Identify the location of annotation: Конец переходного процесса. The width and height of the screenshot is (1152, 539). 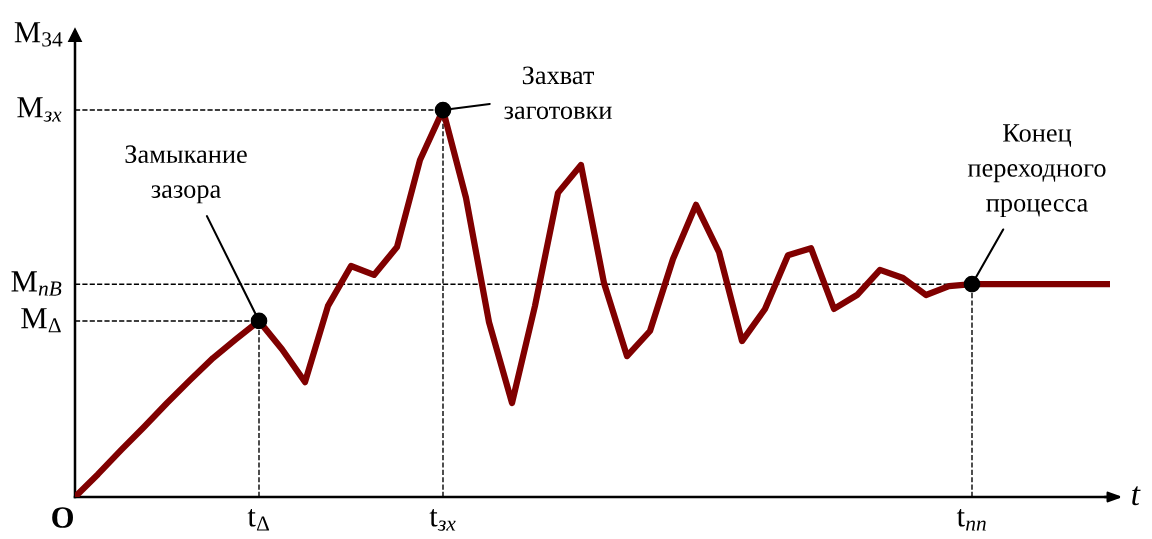
(1036, 171).